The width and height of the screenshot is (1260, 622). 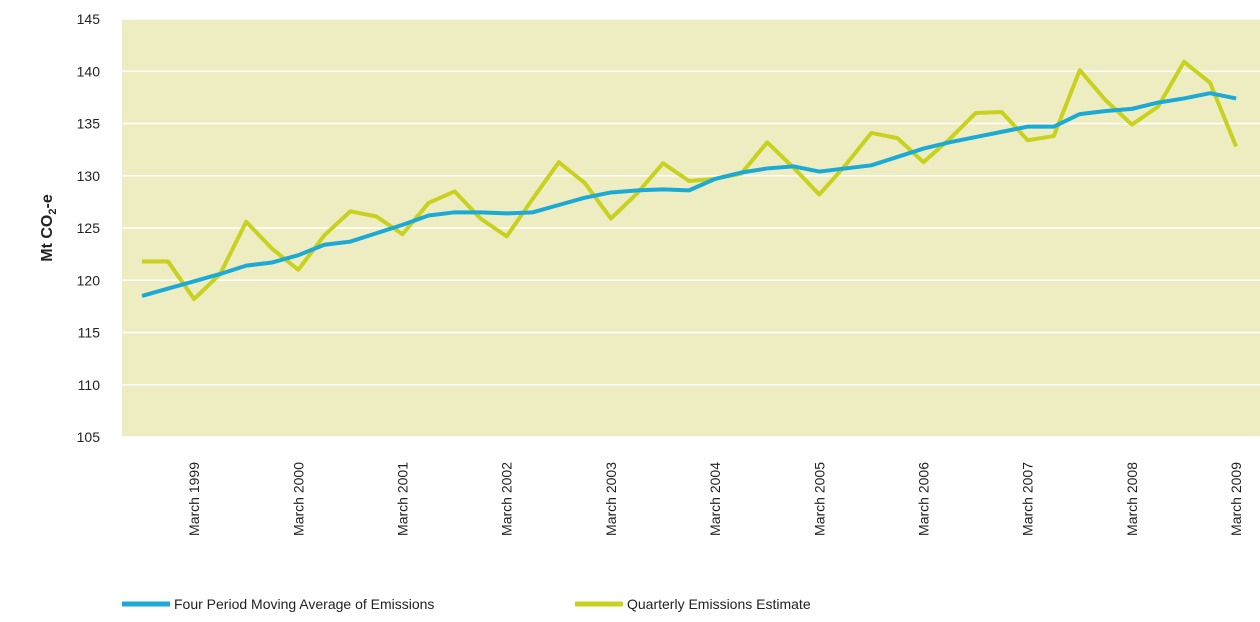 I want to click on y-tick-label: 125, so click(x=89, y=228).